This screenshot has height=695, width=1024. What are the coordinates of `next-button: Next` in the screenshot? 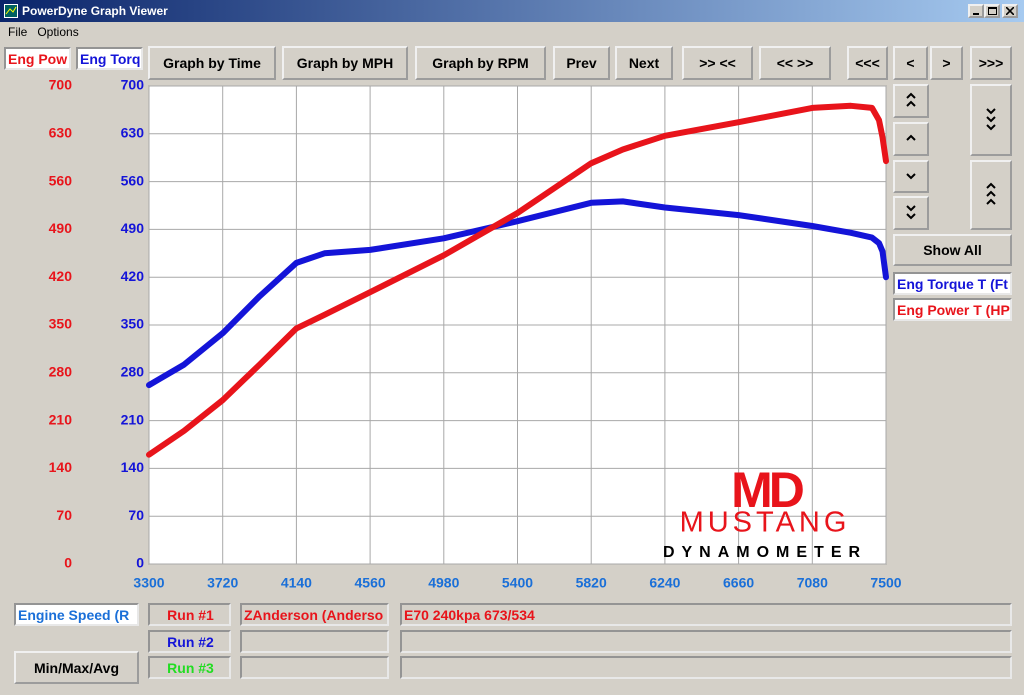 It's located at (644, 63).